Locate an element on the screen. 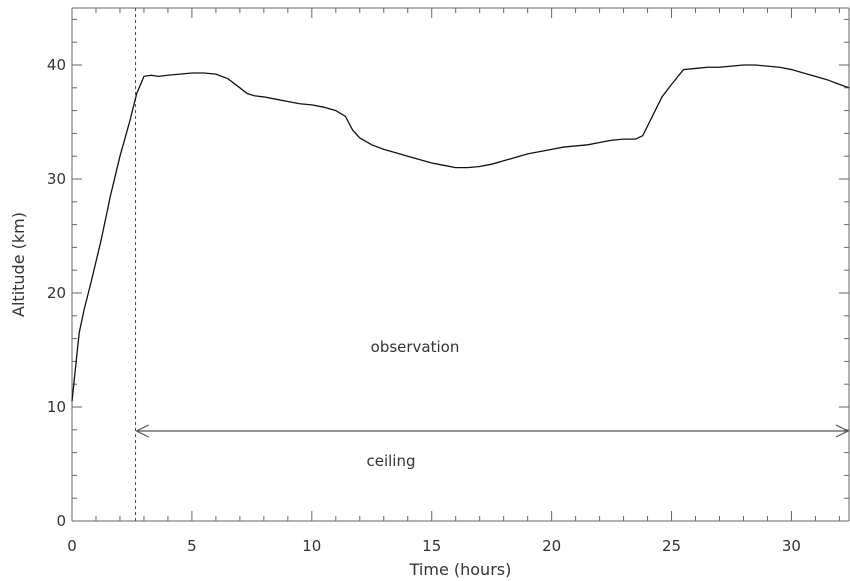  observation-label: observation is located at coordinates (415, 347).